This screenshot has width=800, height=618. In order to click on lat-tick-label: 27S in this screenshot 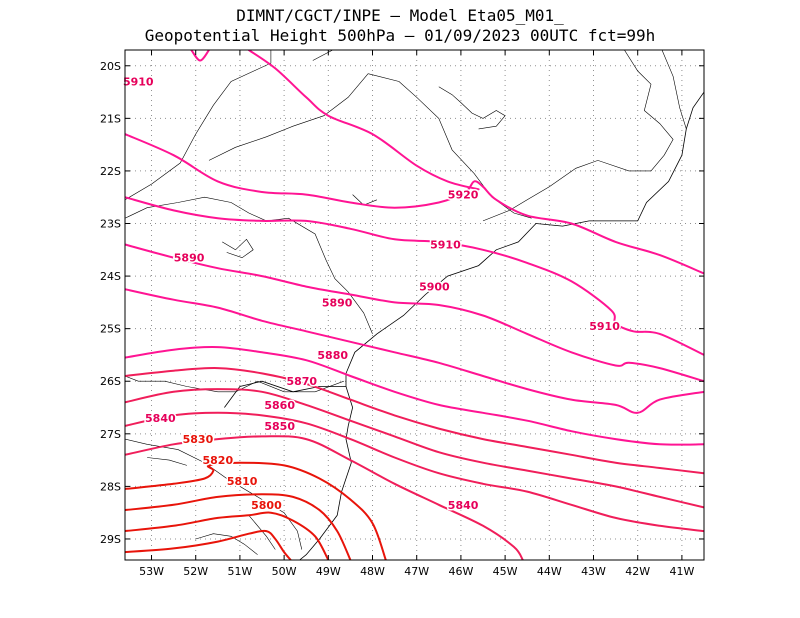, I will do `click(110, 434)`.